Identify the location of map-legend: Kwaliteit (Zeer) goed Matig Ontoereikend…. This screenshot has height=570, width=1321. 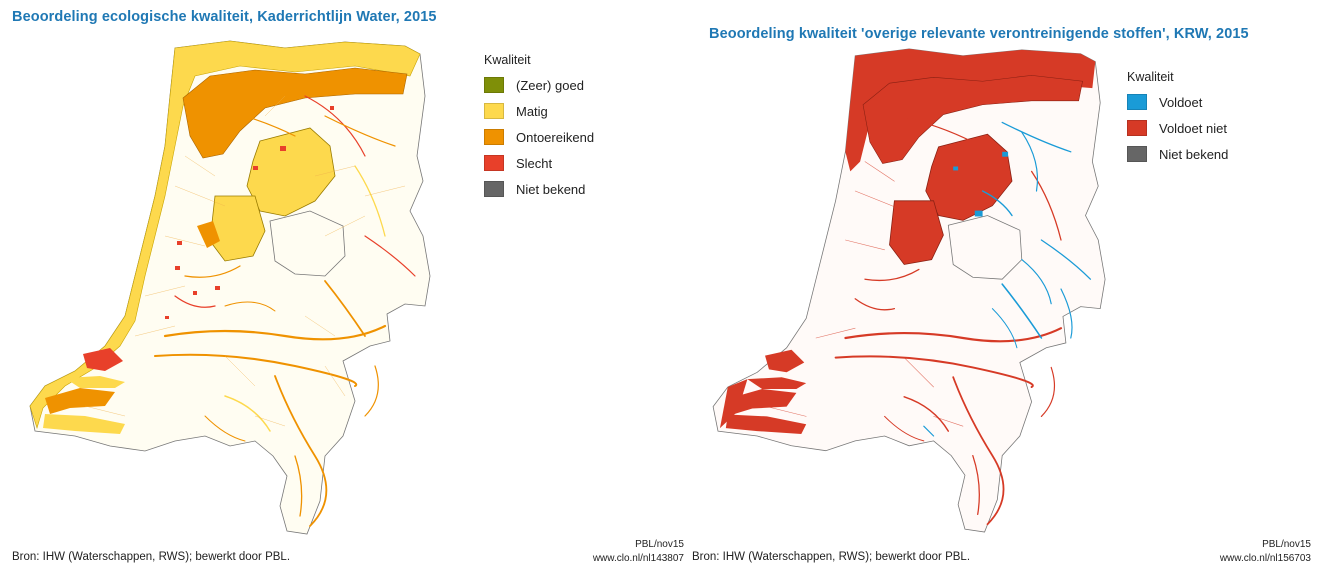
(539, 127).